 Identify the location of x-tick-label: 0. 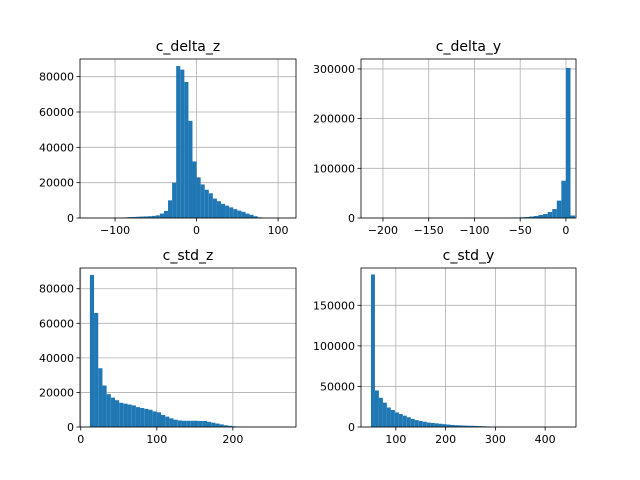
(196, 230).